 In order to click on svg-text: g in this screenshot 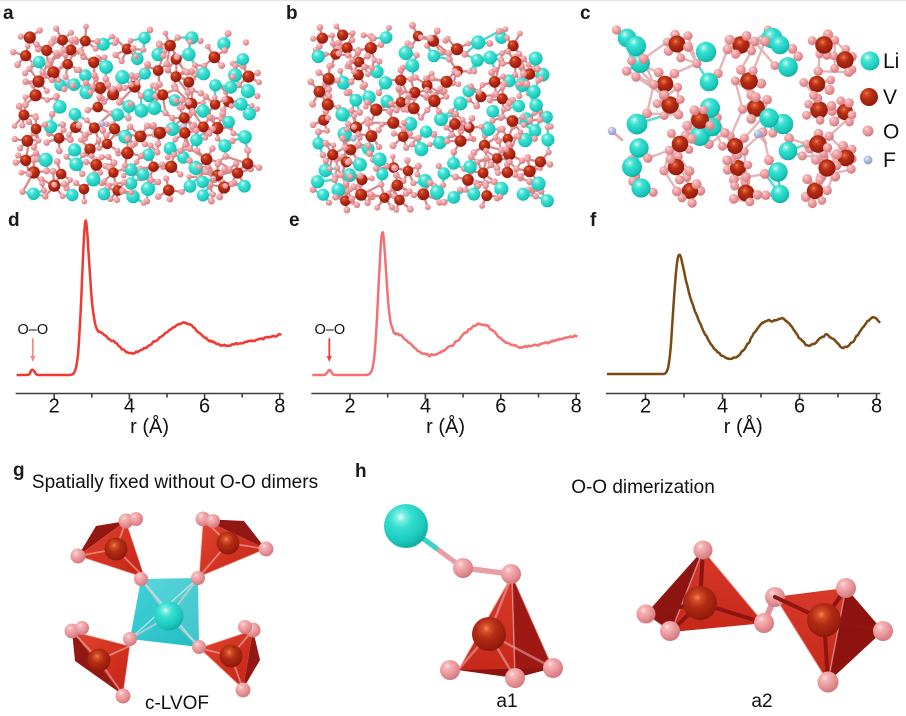, I will do `click(19, 470)`.